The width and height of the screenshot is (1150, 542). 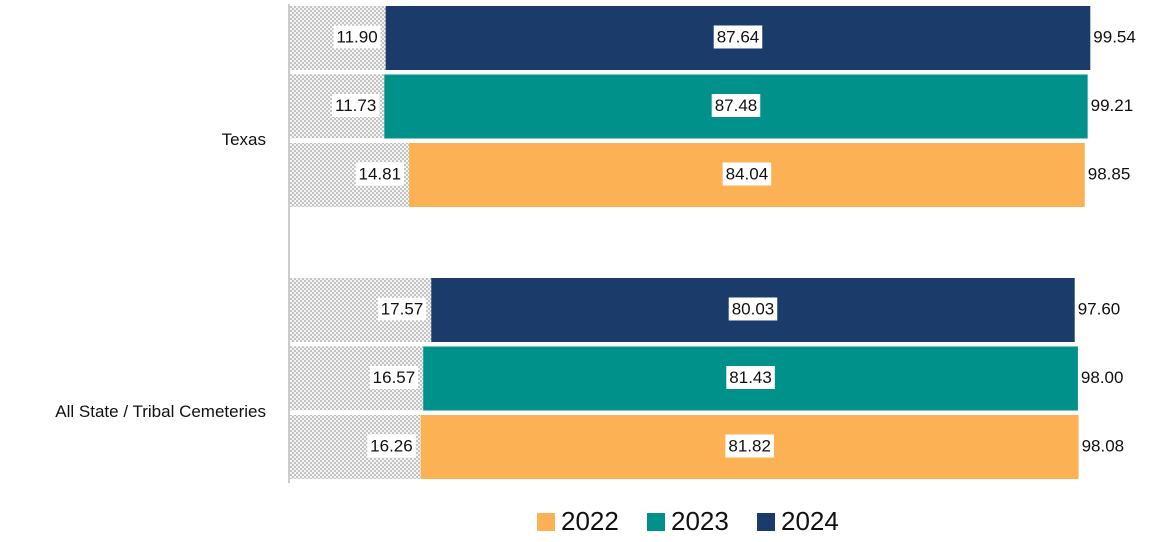 What do you see at coordinates (1102, 377) in the screenshot?
I see `total-label: 98.00` at bounding box center [1102, 377].